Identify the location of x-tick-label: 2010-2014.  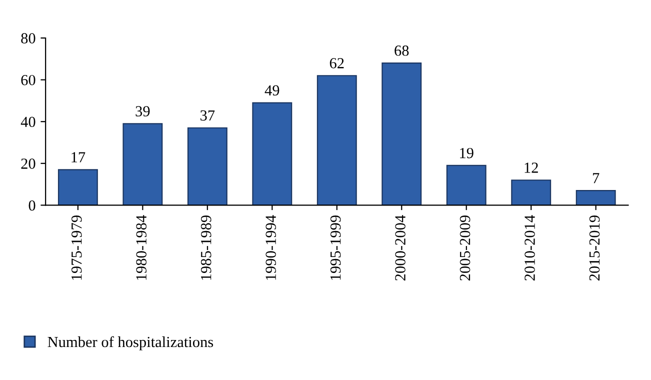
(529, 247).